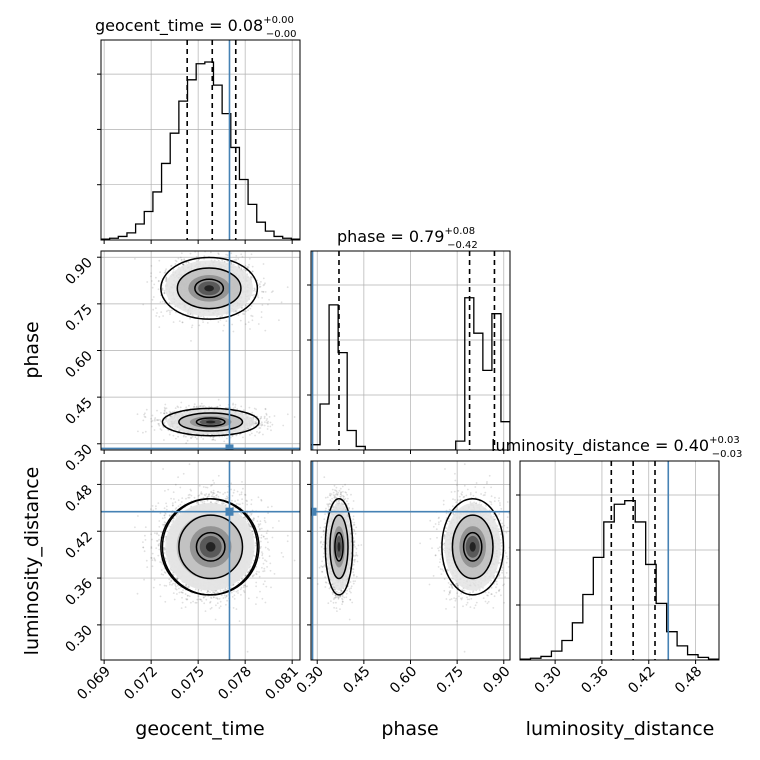  Describe the element at coordinates (200, 560) in the screenshot. I see `density-geocent_time-luminosity_distance` at that location.